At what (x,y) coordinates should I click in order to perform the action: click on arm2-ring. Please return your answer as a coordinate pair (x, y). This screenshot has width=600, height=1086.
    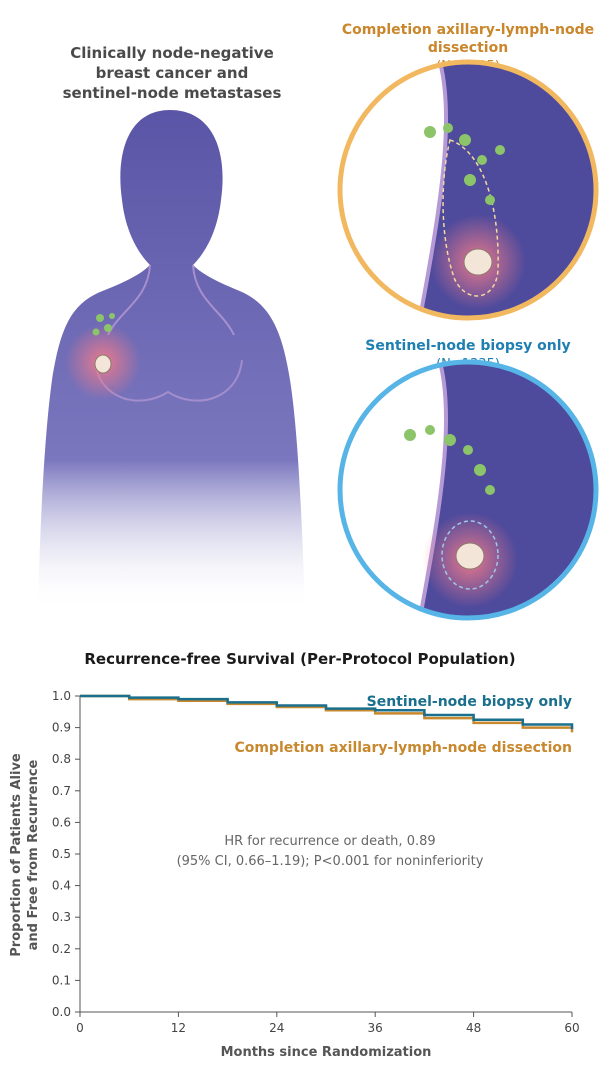
    Looking at the image, I should click on (468, 490).